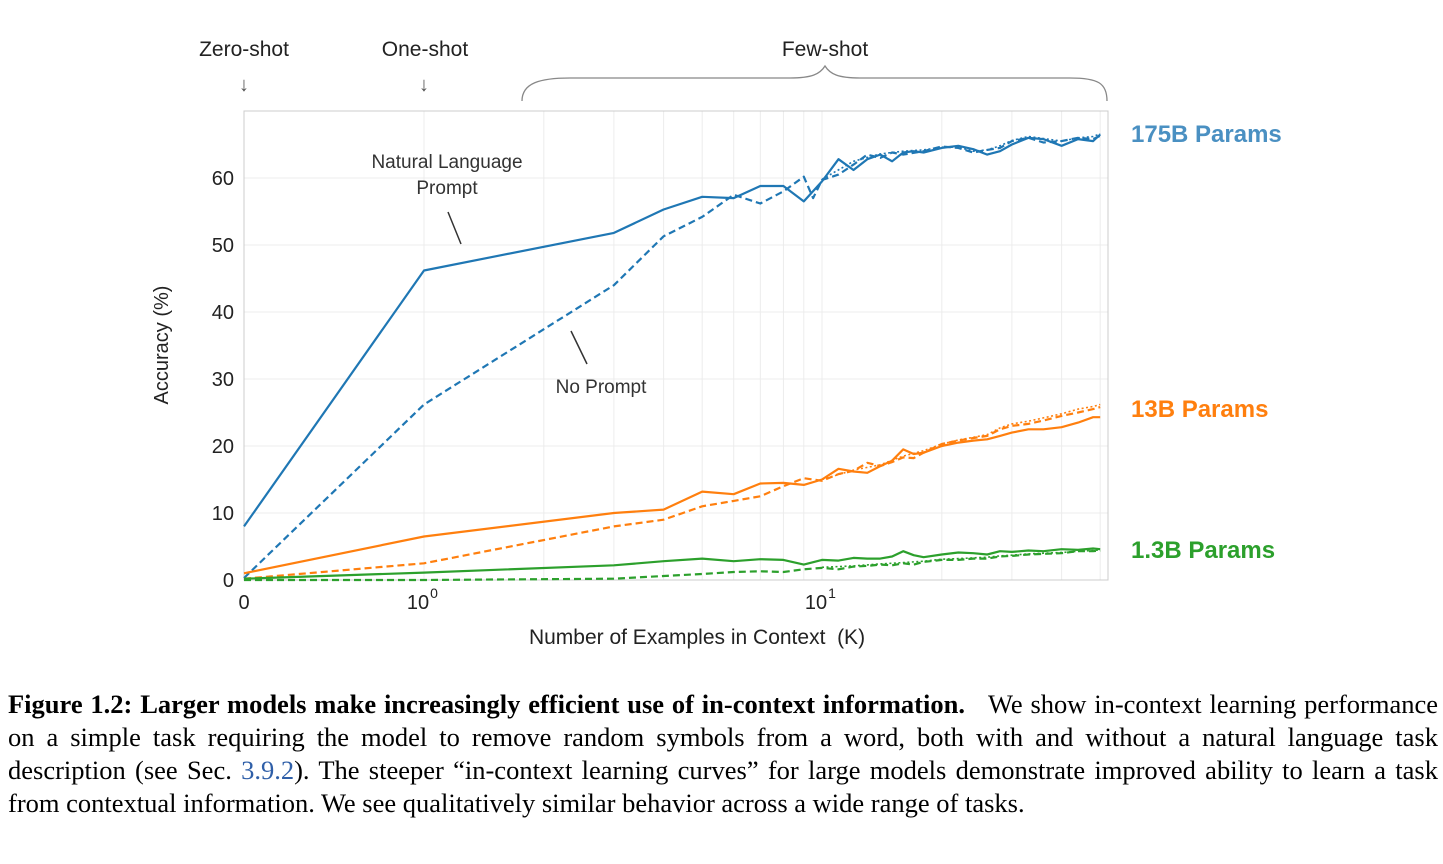  Describe the element at coordinates (1199, 409) in the screenshot. I see `series-label-13b: 13B Params` at that location.